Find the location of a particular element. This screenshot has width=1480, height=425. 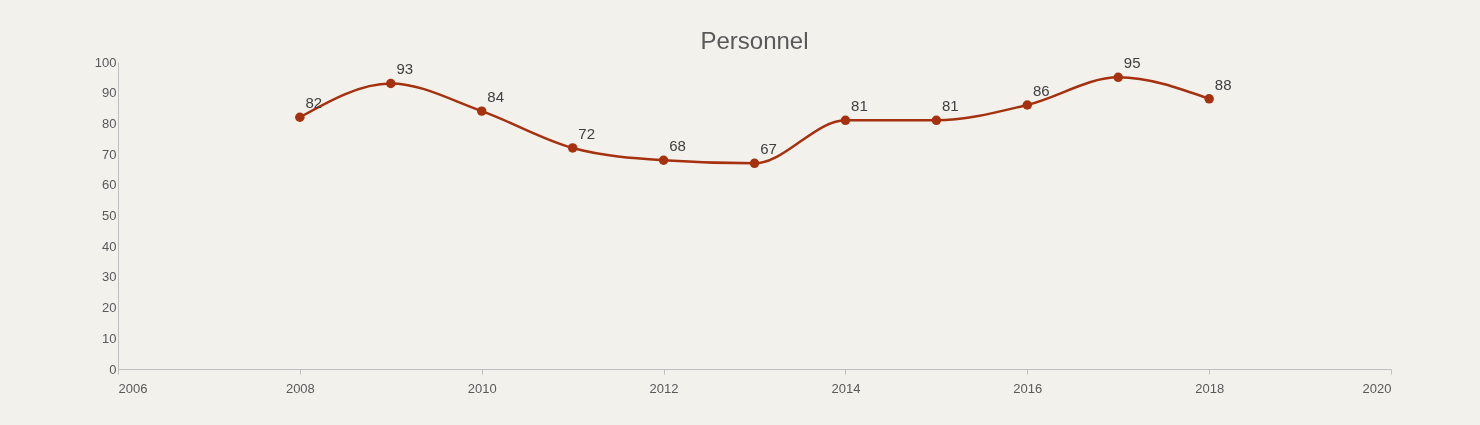

y-tick-label: 100 is located at coordinates (105, 62).